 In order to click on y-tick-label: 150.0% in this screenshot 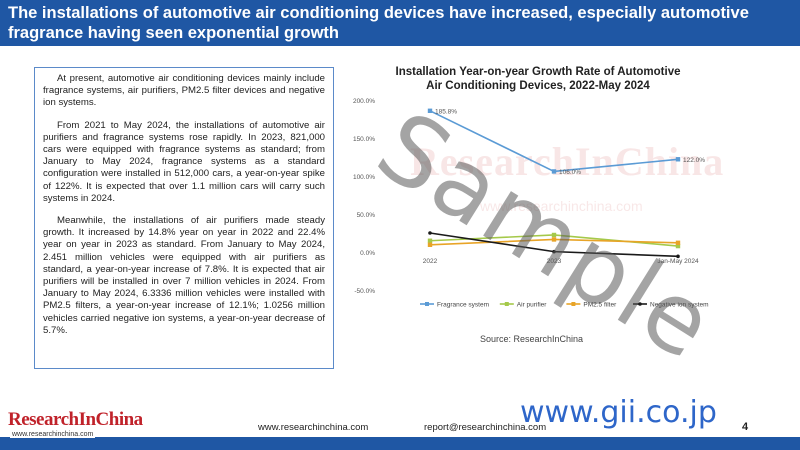, I will do `click(364, 139)`.